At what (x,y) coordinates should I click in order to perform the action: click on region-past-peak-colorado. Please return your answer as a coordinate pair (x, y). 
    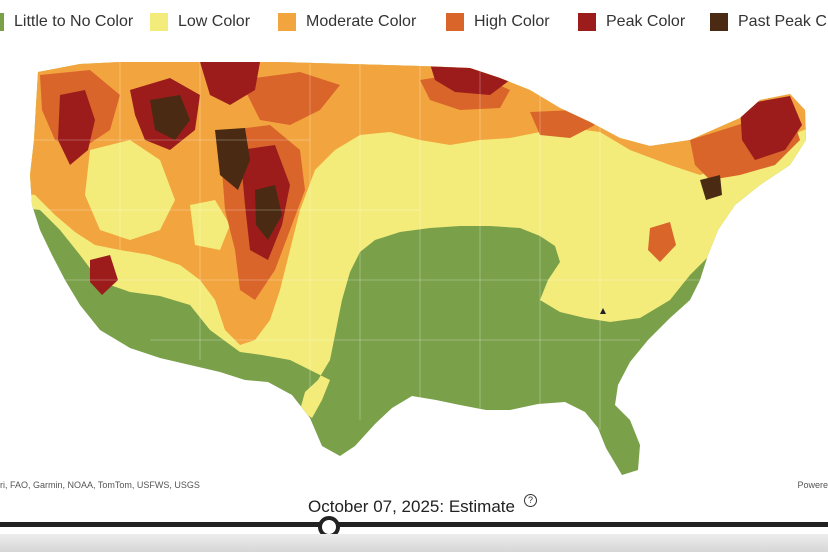
    Looking at the image, I should click on (268, 212).